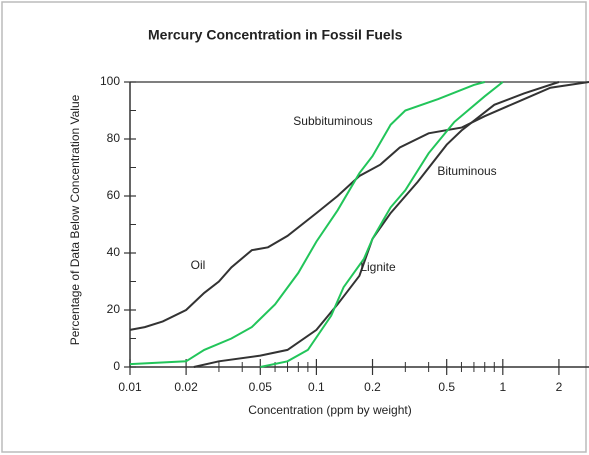 This screenshot has height=455, width=589. I want to click on series-label: Oil, so click(198, 265).